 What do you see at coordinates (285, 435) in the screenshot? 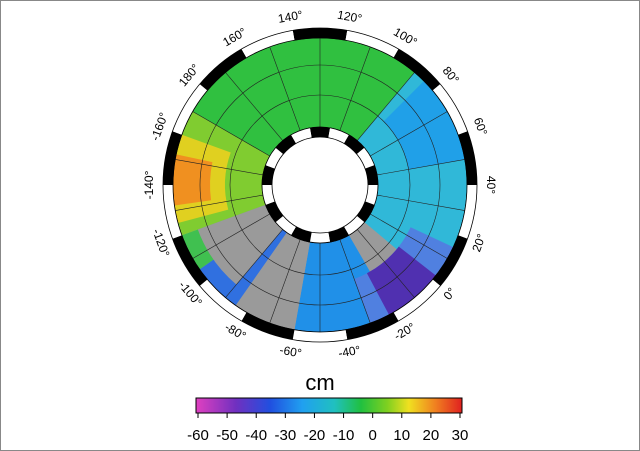
I see `colorbar-tick-label: -30` at bounding box center [285, 435].